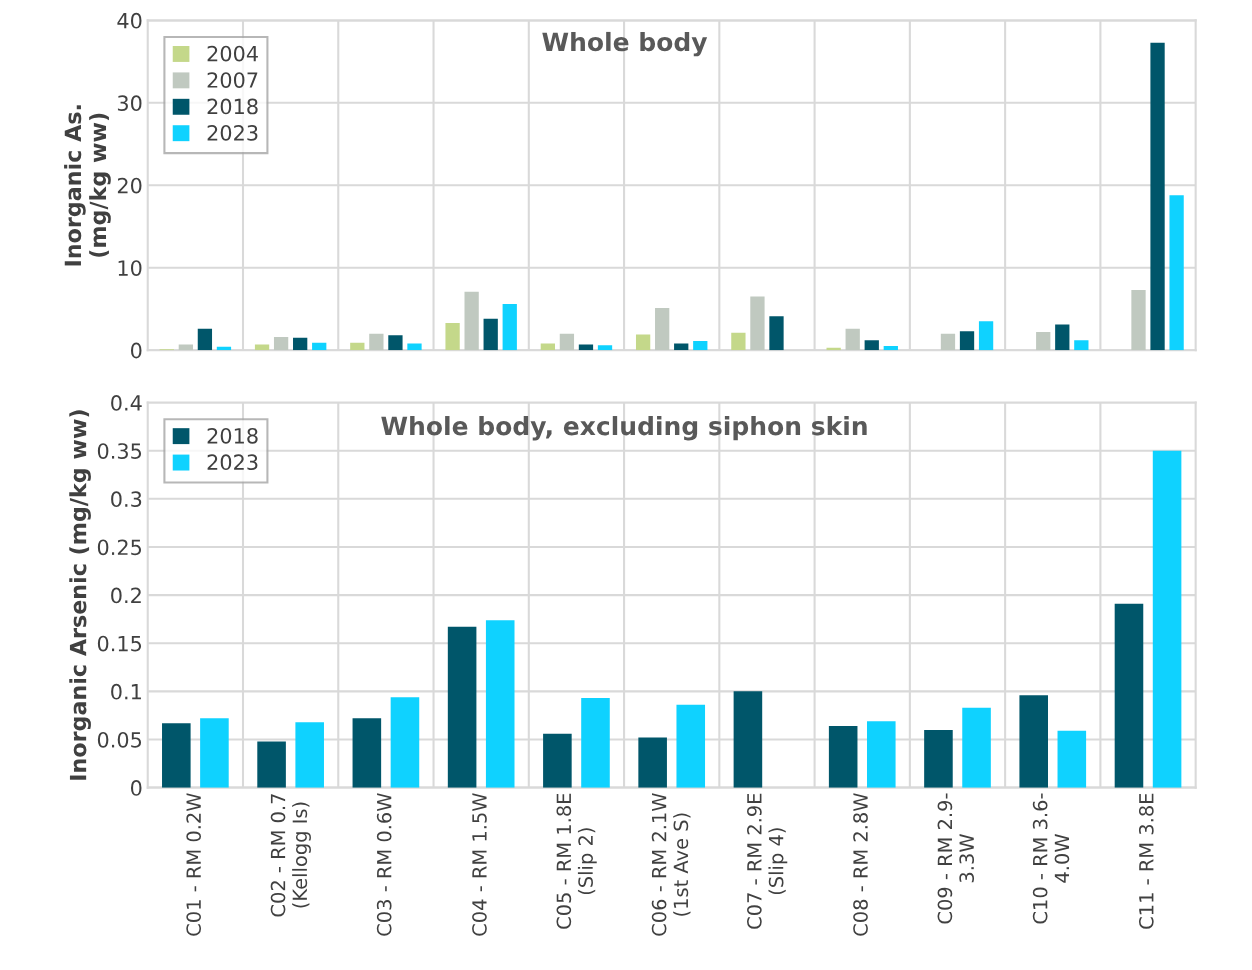 This screenshot has width=1252, height=970. What do you see at coordinates (126, 403) in the screenshot?
I see `y-tick-label: 0.4` at bounding box center [126, 403].